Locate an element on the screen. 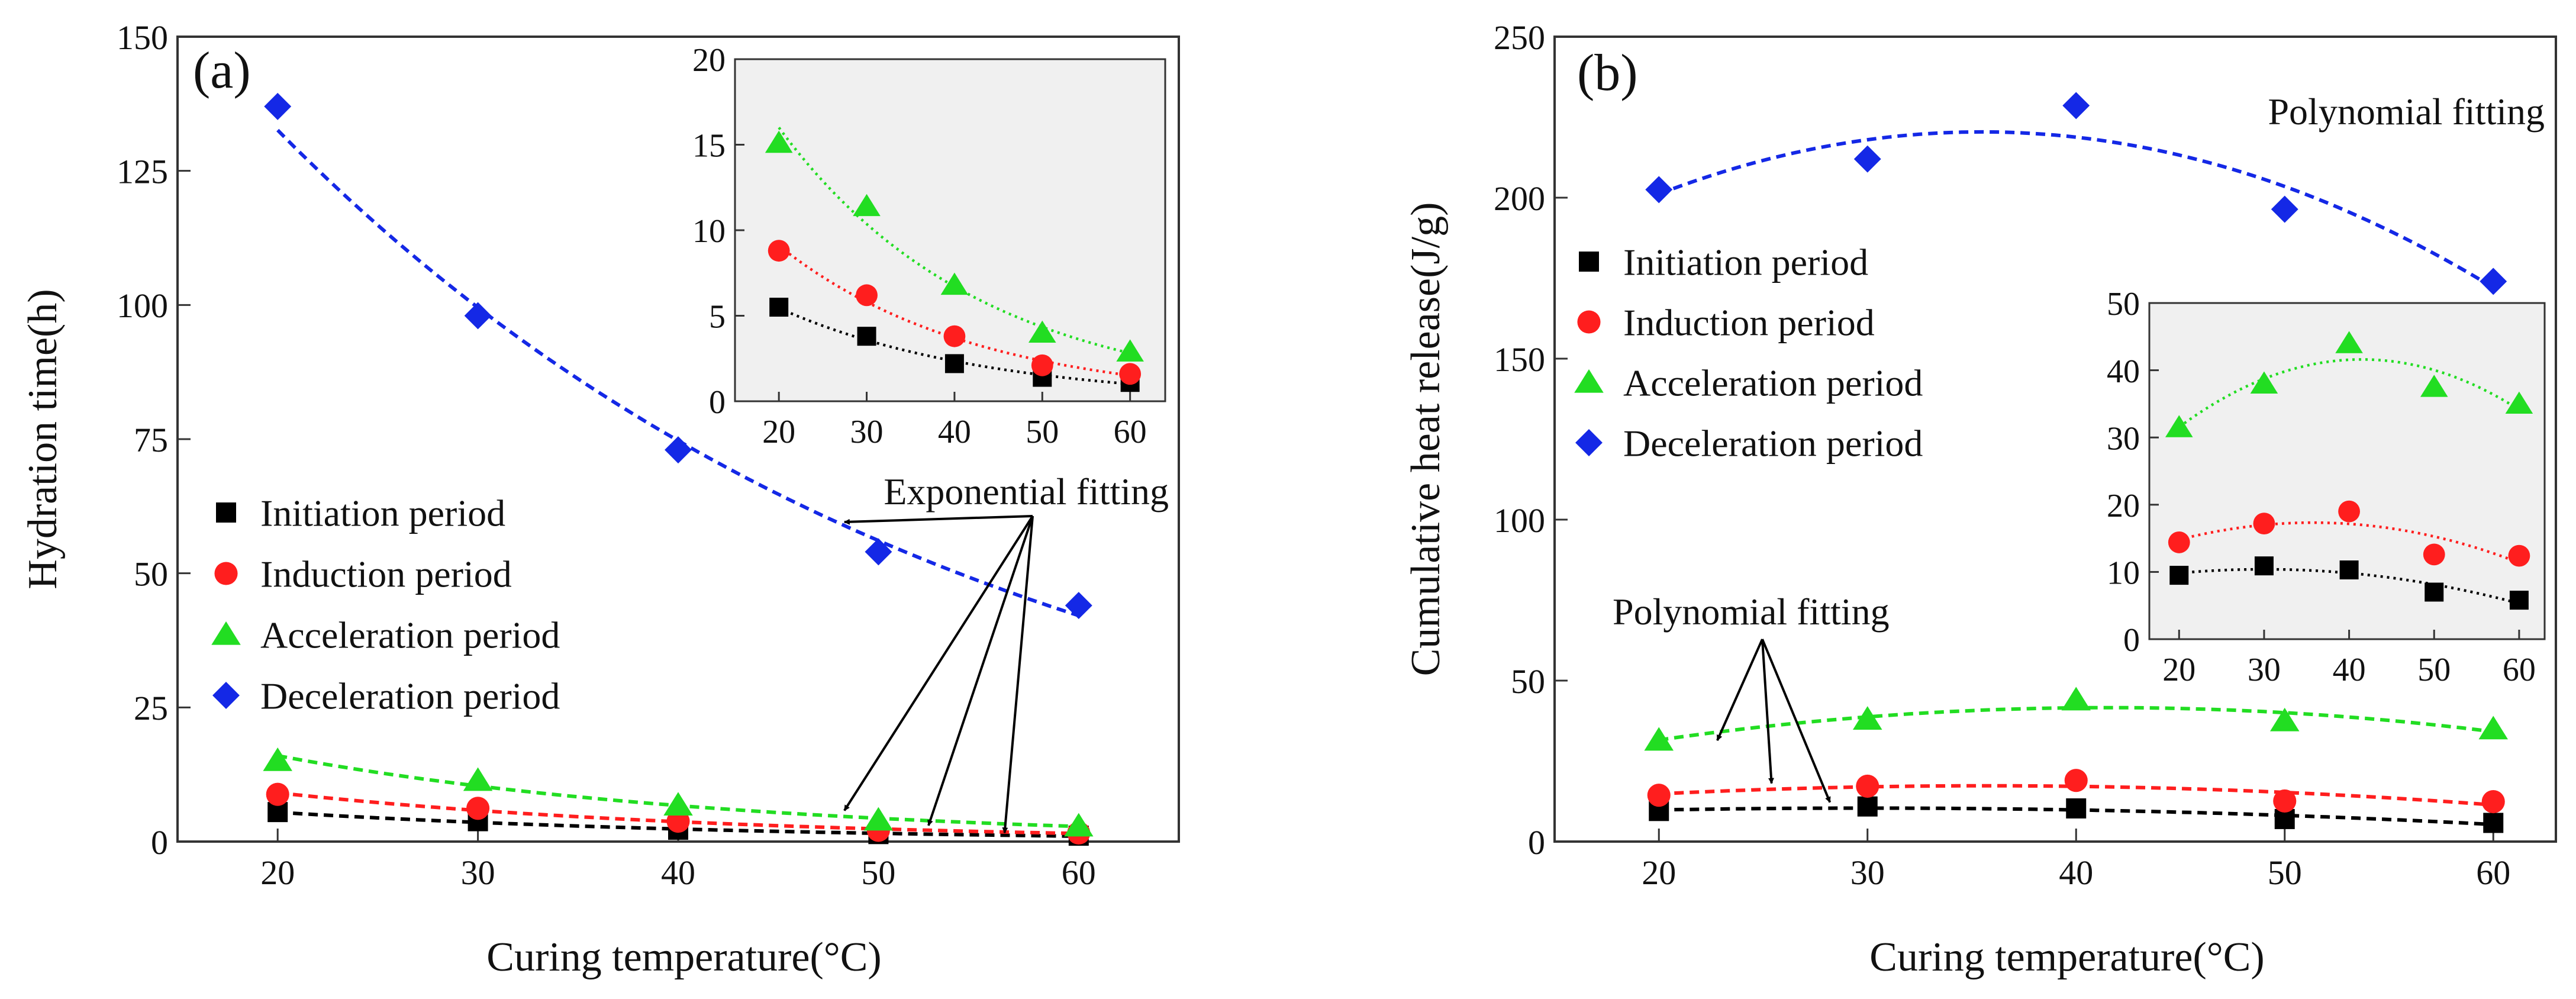  a-y-tick-label: 50 is located at coordinates (151, 574).